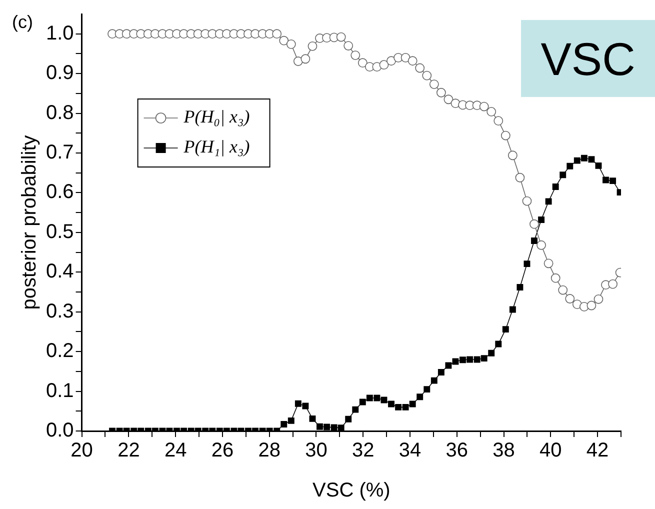 Image resolution: width=655 pixels, height=509 pixels. What do you see at coordinates (216, 146) in the screenshot?
I see `legend-label: P(H₁| x₃)` at bounding box center [216, 146].